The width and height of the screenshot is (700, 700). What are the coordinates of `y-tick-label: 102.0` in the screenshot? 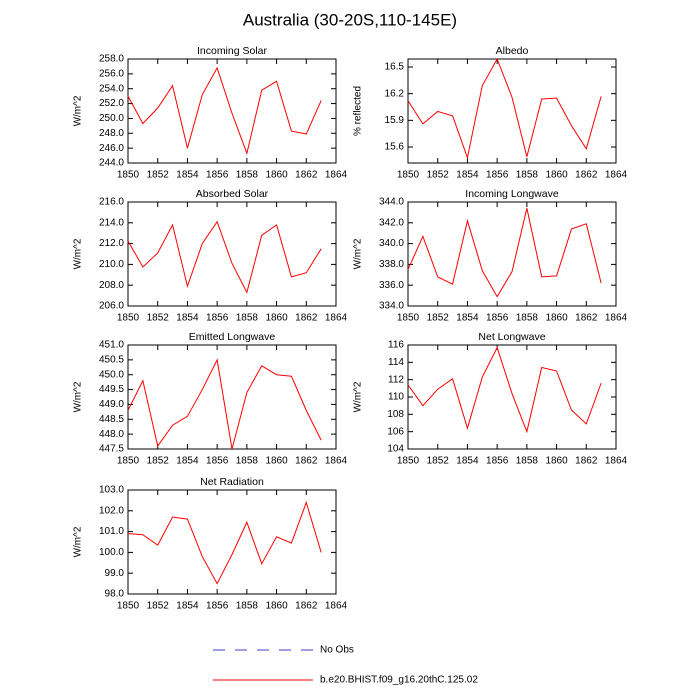 It's located at (111, 510).